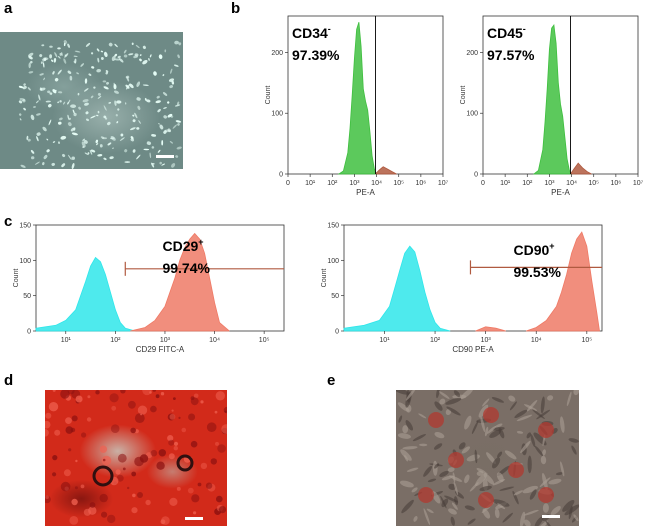 This screenshot has height=526, width=650. Describe the element at coordinates (354, 183) in the screenshot. I see `x-tick-label: 10³` at that location.